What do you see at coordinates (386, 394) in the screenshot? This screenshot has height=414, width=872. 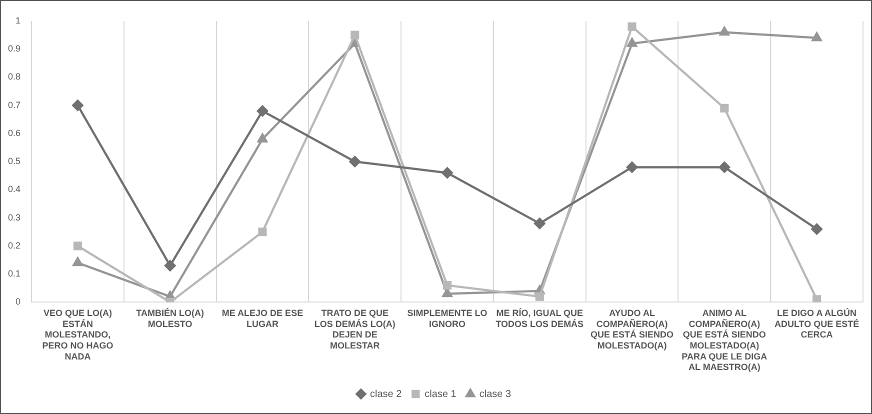 I see `legend-label: clase 2` at bounding box center [386, 394].